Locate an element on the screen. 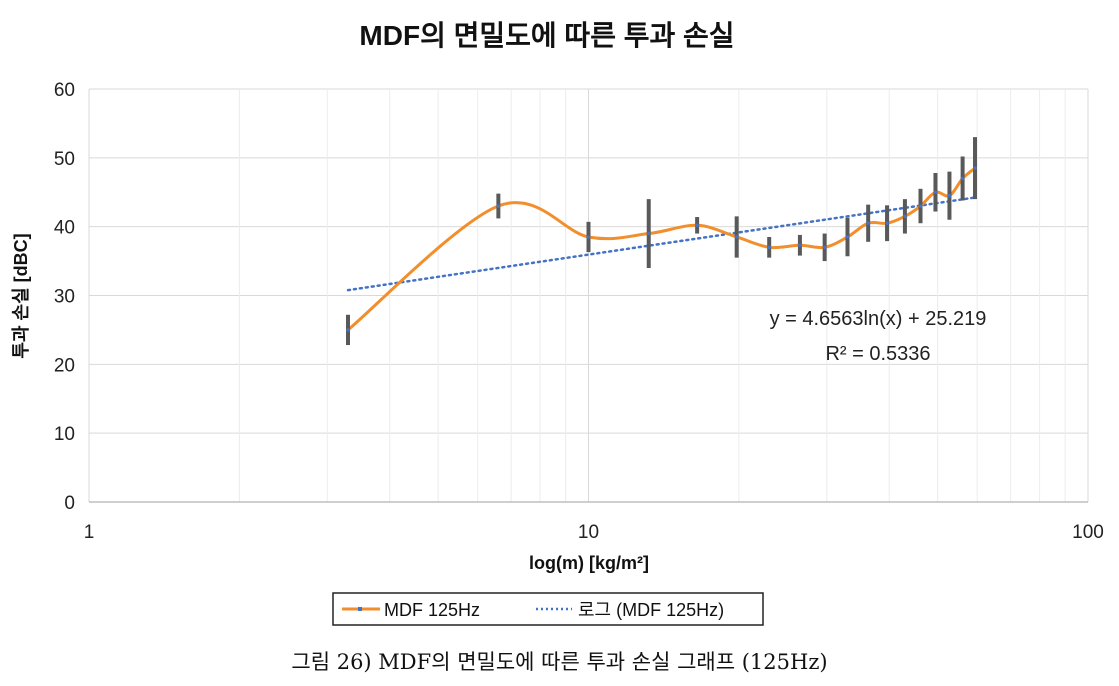 The image size is (1119, 686). legend-marker-mdf is located at coordinates (360, 609).